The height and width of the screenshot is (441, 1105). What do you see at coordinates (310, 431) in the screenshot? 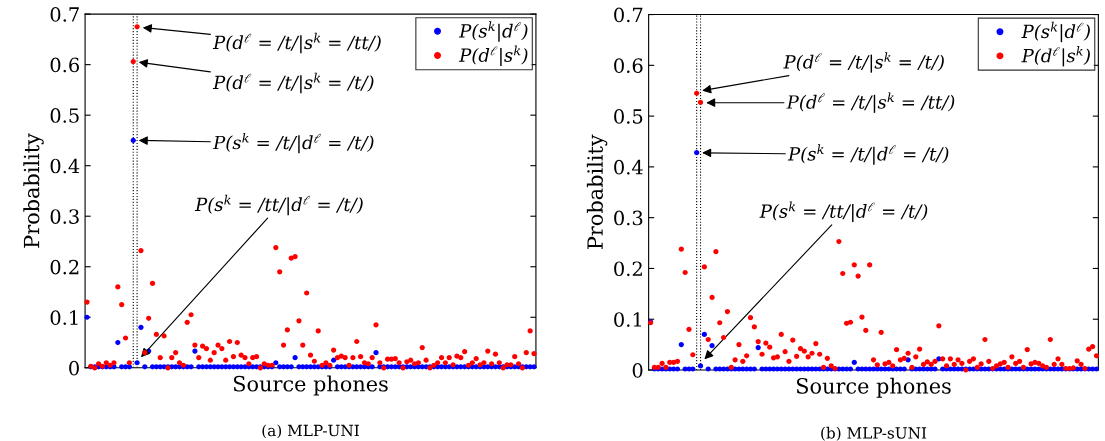
I see `text: (a) MLP-UNI` at bounding box center [310, 431].